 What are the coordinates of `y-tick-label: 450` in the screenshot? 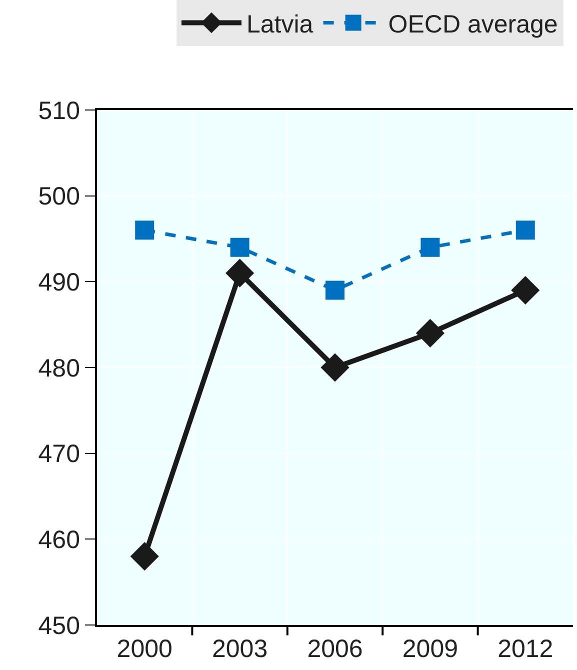 It's located at (59, 626).